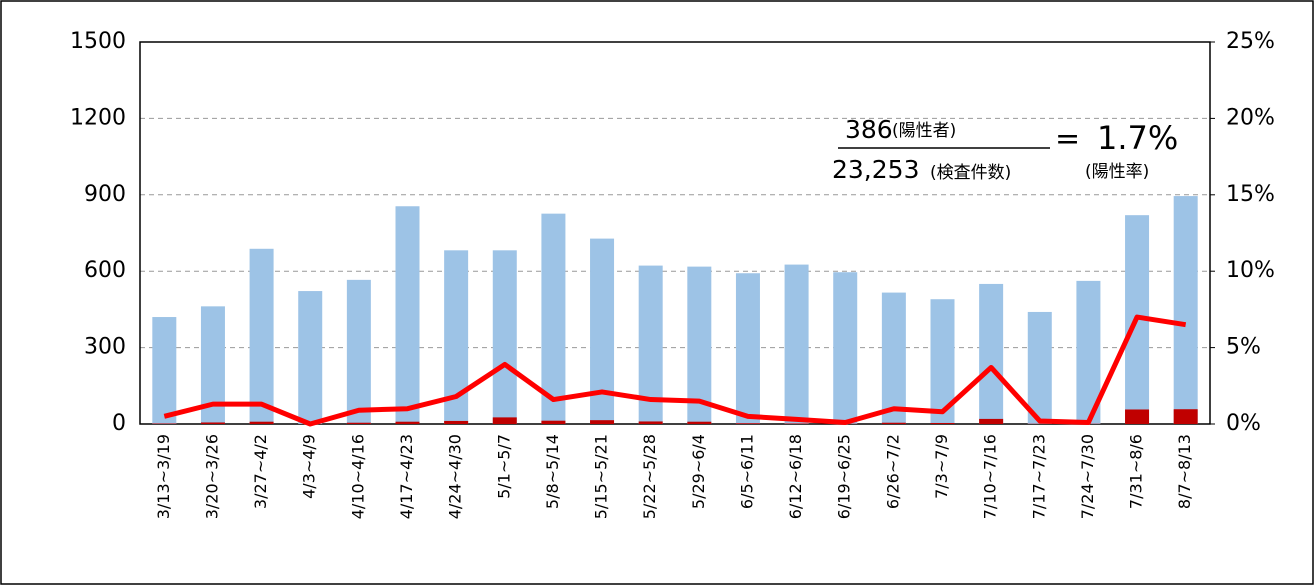 This screenshot has width=1315, height=586. Describe the element at coordinates (1087, 476) in the screenshot. I see `x-tick-label: 7/24~7/30` at that location.